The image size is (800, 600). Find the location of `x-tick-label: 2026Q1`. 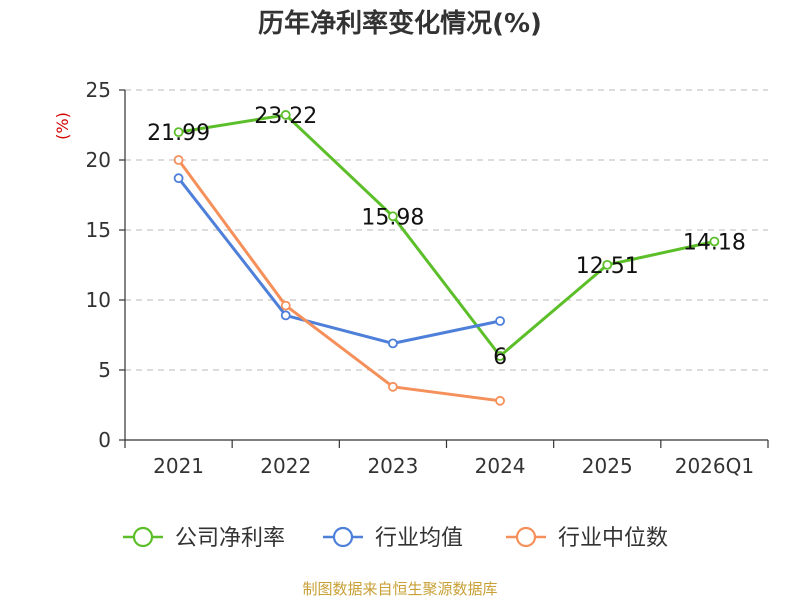

x-tick-label: 2026Q1 is located at coordinates (714, 466).